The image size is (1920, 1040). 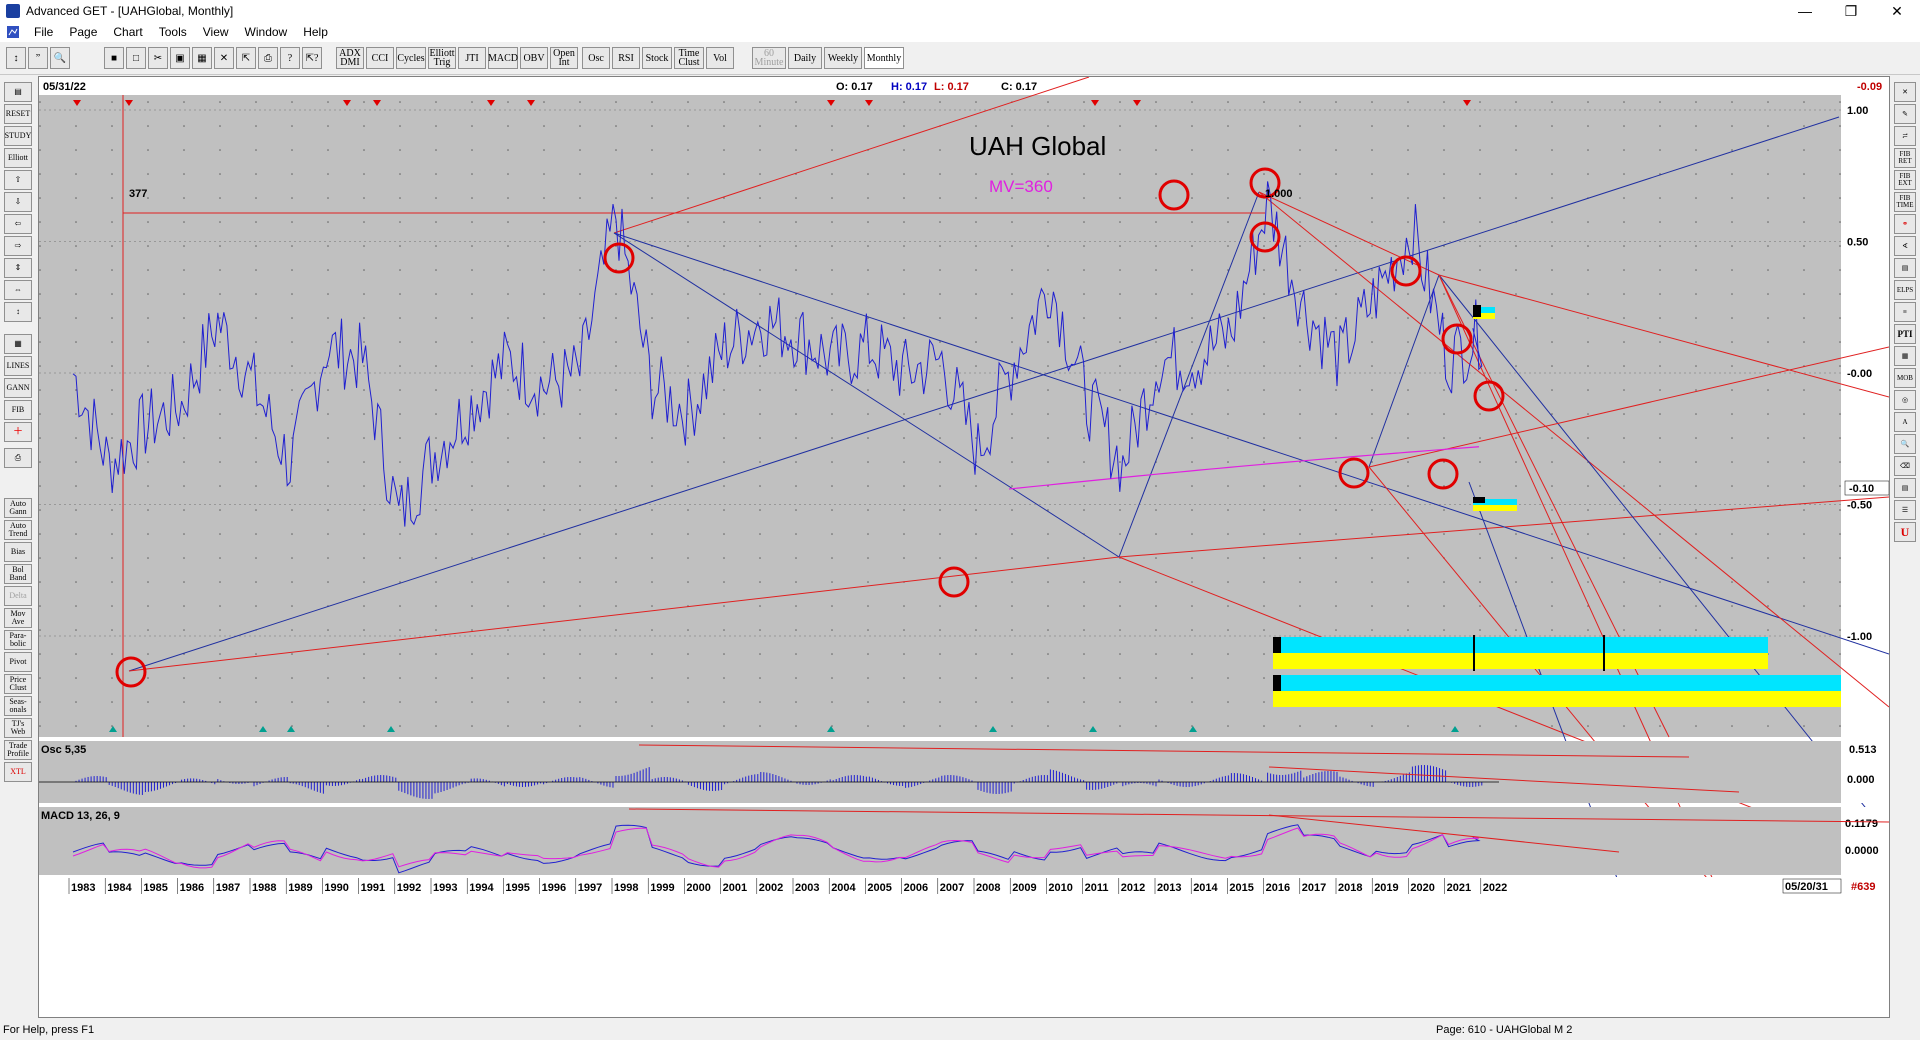 What do you see at coordinates (1905, 510) in the screenshot?
I see `list-icon: ☰` at bounding box center [1905, 510].